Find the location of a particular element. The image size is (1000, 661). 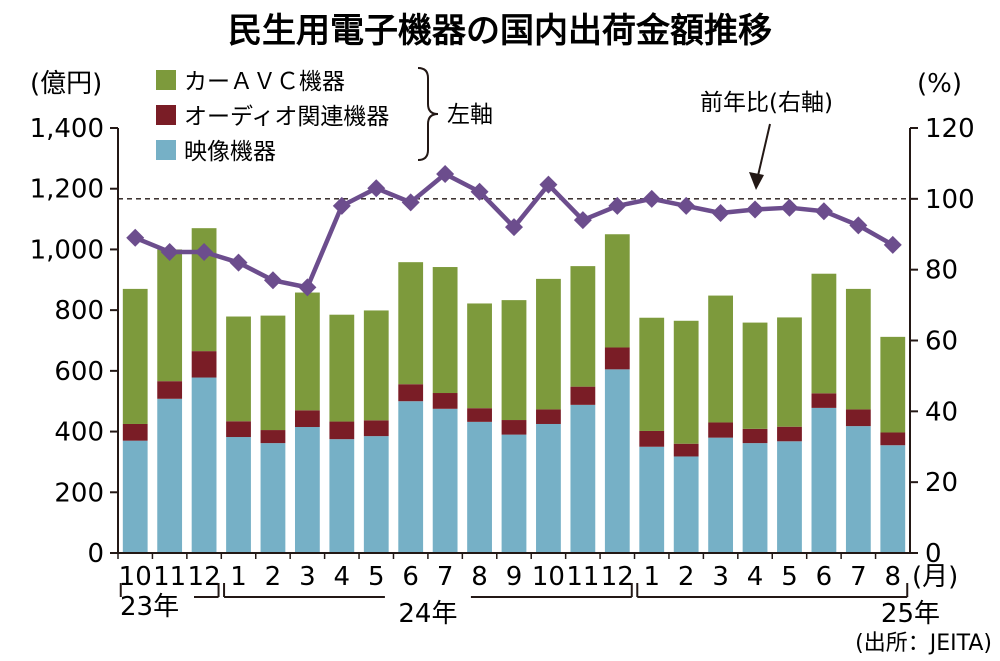

year-group-0: 23年 is located at coordinates (169, 602).